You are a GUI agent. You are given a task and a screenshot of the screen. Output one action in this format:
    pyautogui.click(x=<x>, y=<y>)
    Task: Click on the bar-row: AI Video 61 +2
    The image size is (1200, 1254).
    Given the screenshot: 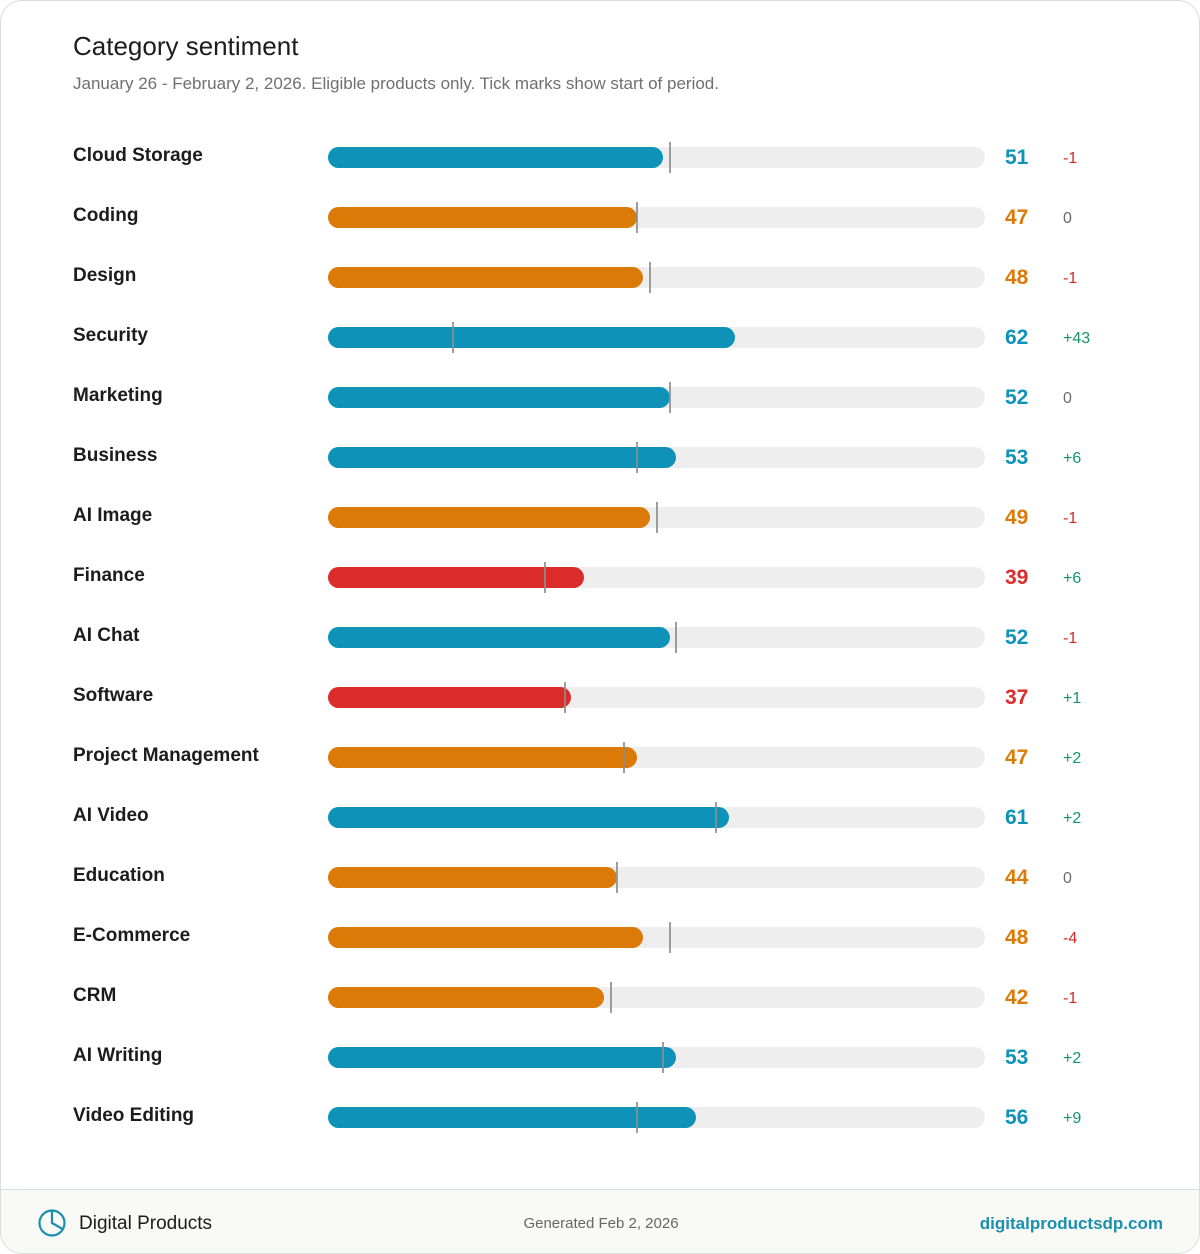 What is the action you would take?
    pyautogui.click(x=600, y=817)
    